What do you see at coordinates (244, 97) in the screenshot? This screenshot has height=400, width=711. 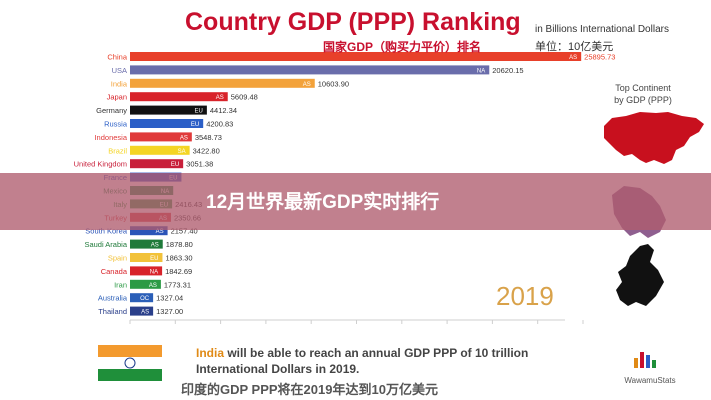 I see `value-label: 5609.48` at bounding box center [244, 97].